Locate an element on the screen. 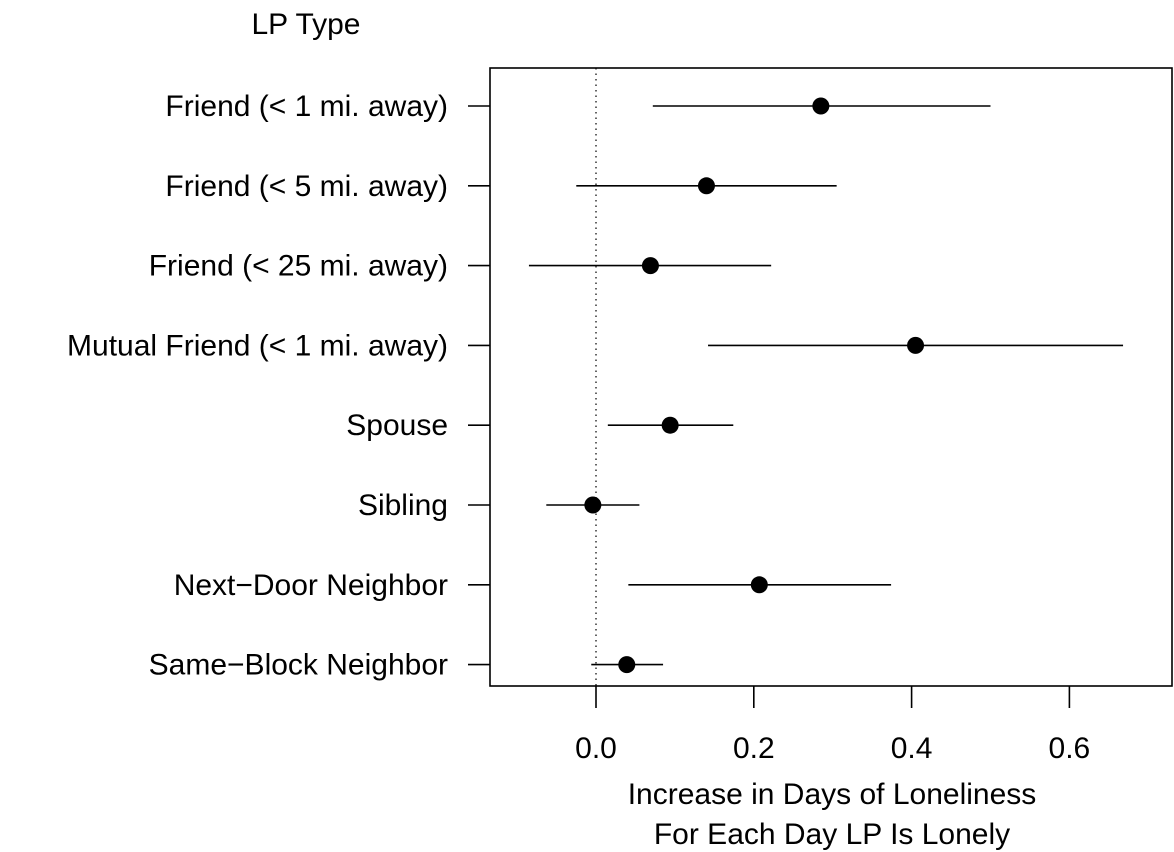  y-tick-label: Sibling is located at coordinates (403, 505).